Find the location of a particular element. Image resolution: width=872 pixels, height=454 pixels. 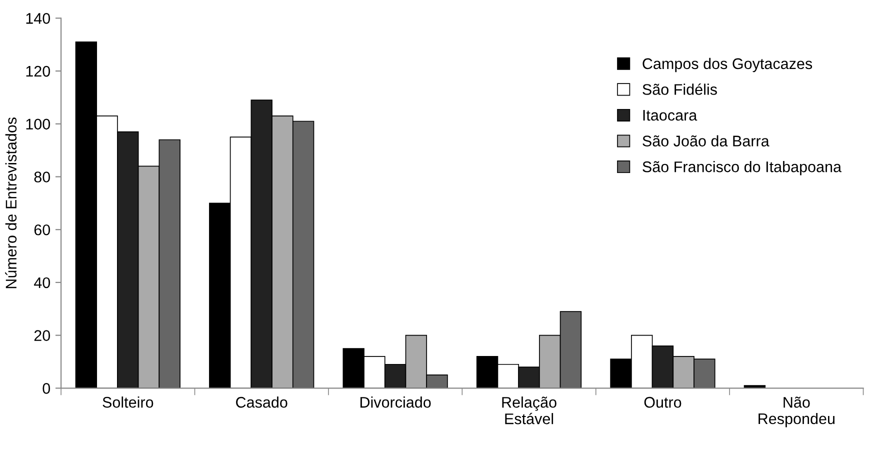

x-tick-label: Outro is located at coordinates (663, 402).